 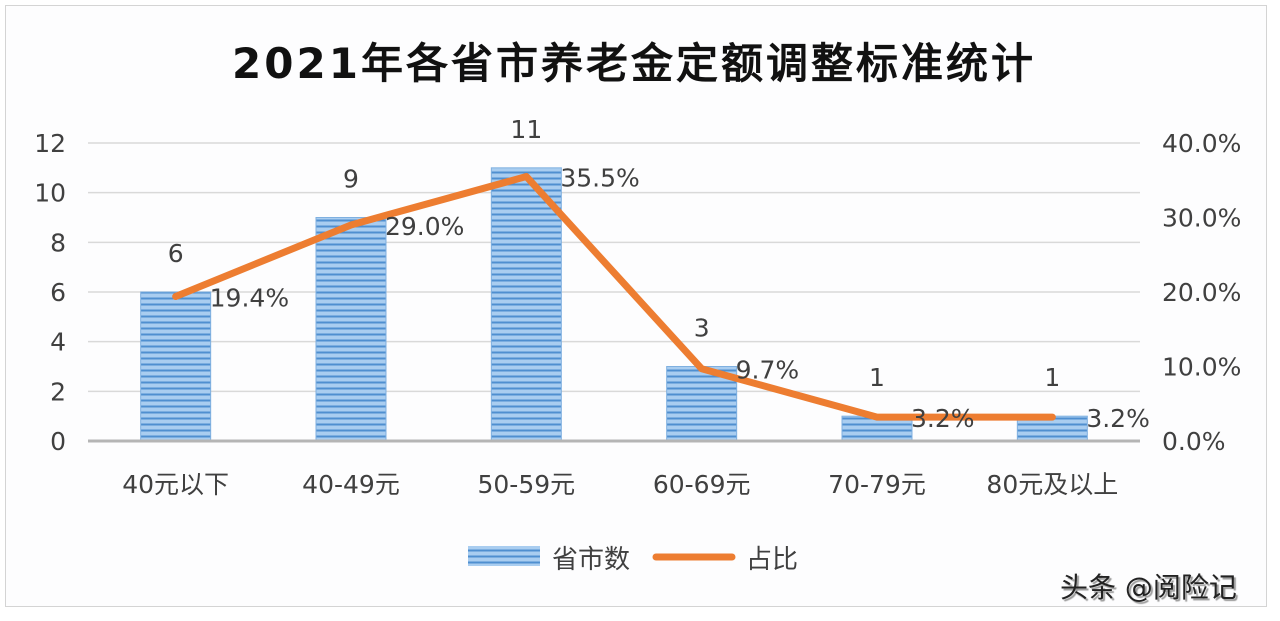 I want to click on legend-line-label: 占比, so click(x=772, y=560).